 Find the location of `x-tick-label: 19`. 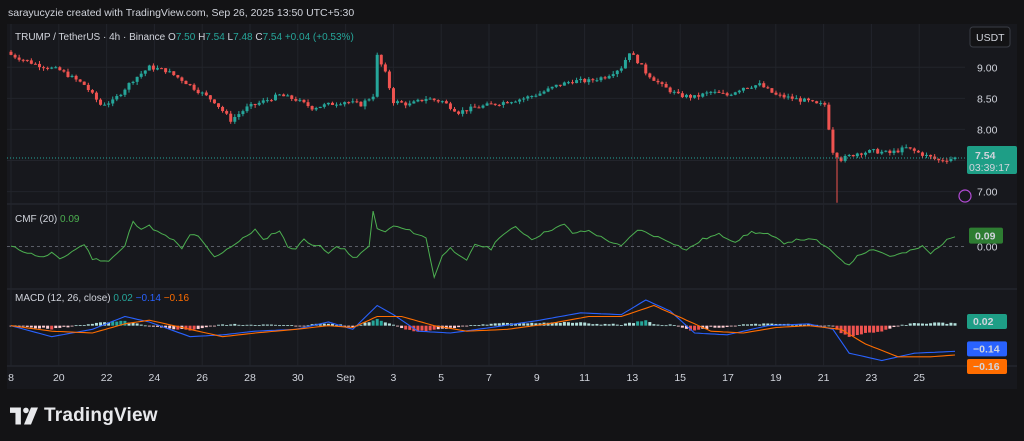

x-tick-label: 19 is located at coordinates (776, 378).